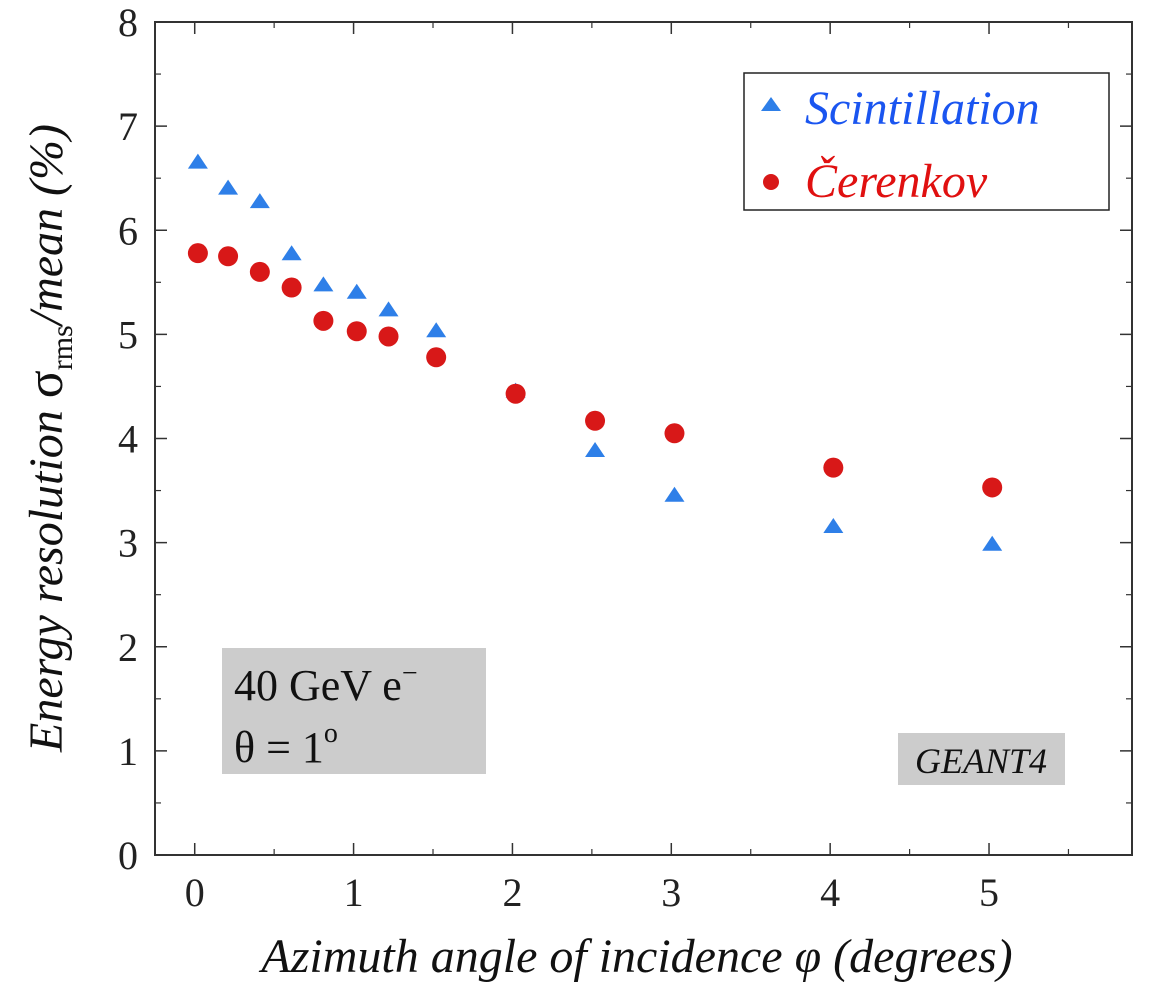 The height and width of the screenshot is (996, 1166). I want to click on y-tick-label: 7, so click(128, 126).